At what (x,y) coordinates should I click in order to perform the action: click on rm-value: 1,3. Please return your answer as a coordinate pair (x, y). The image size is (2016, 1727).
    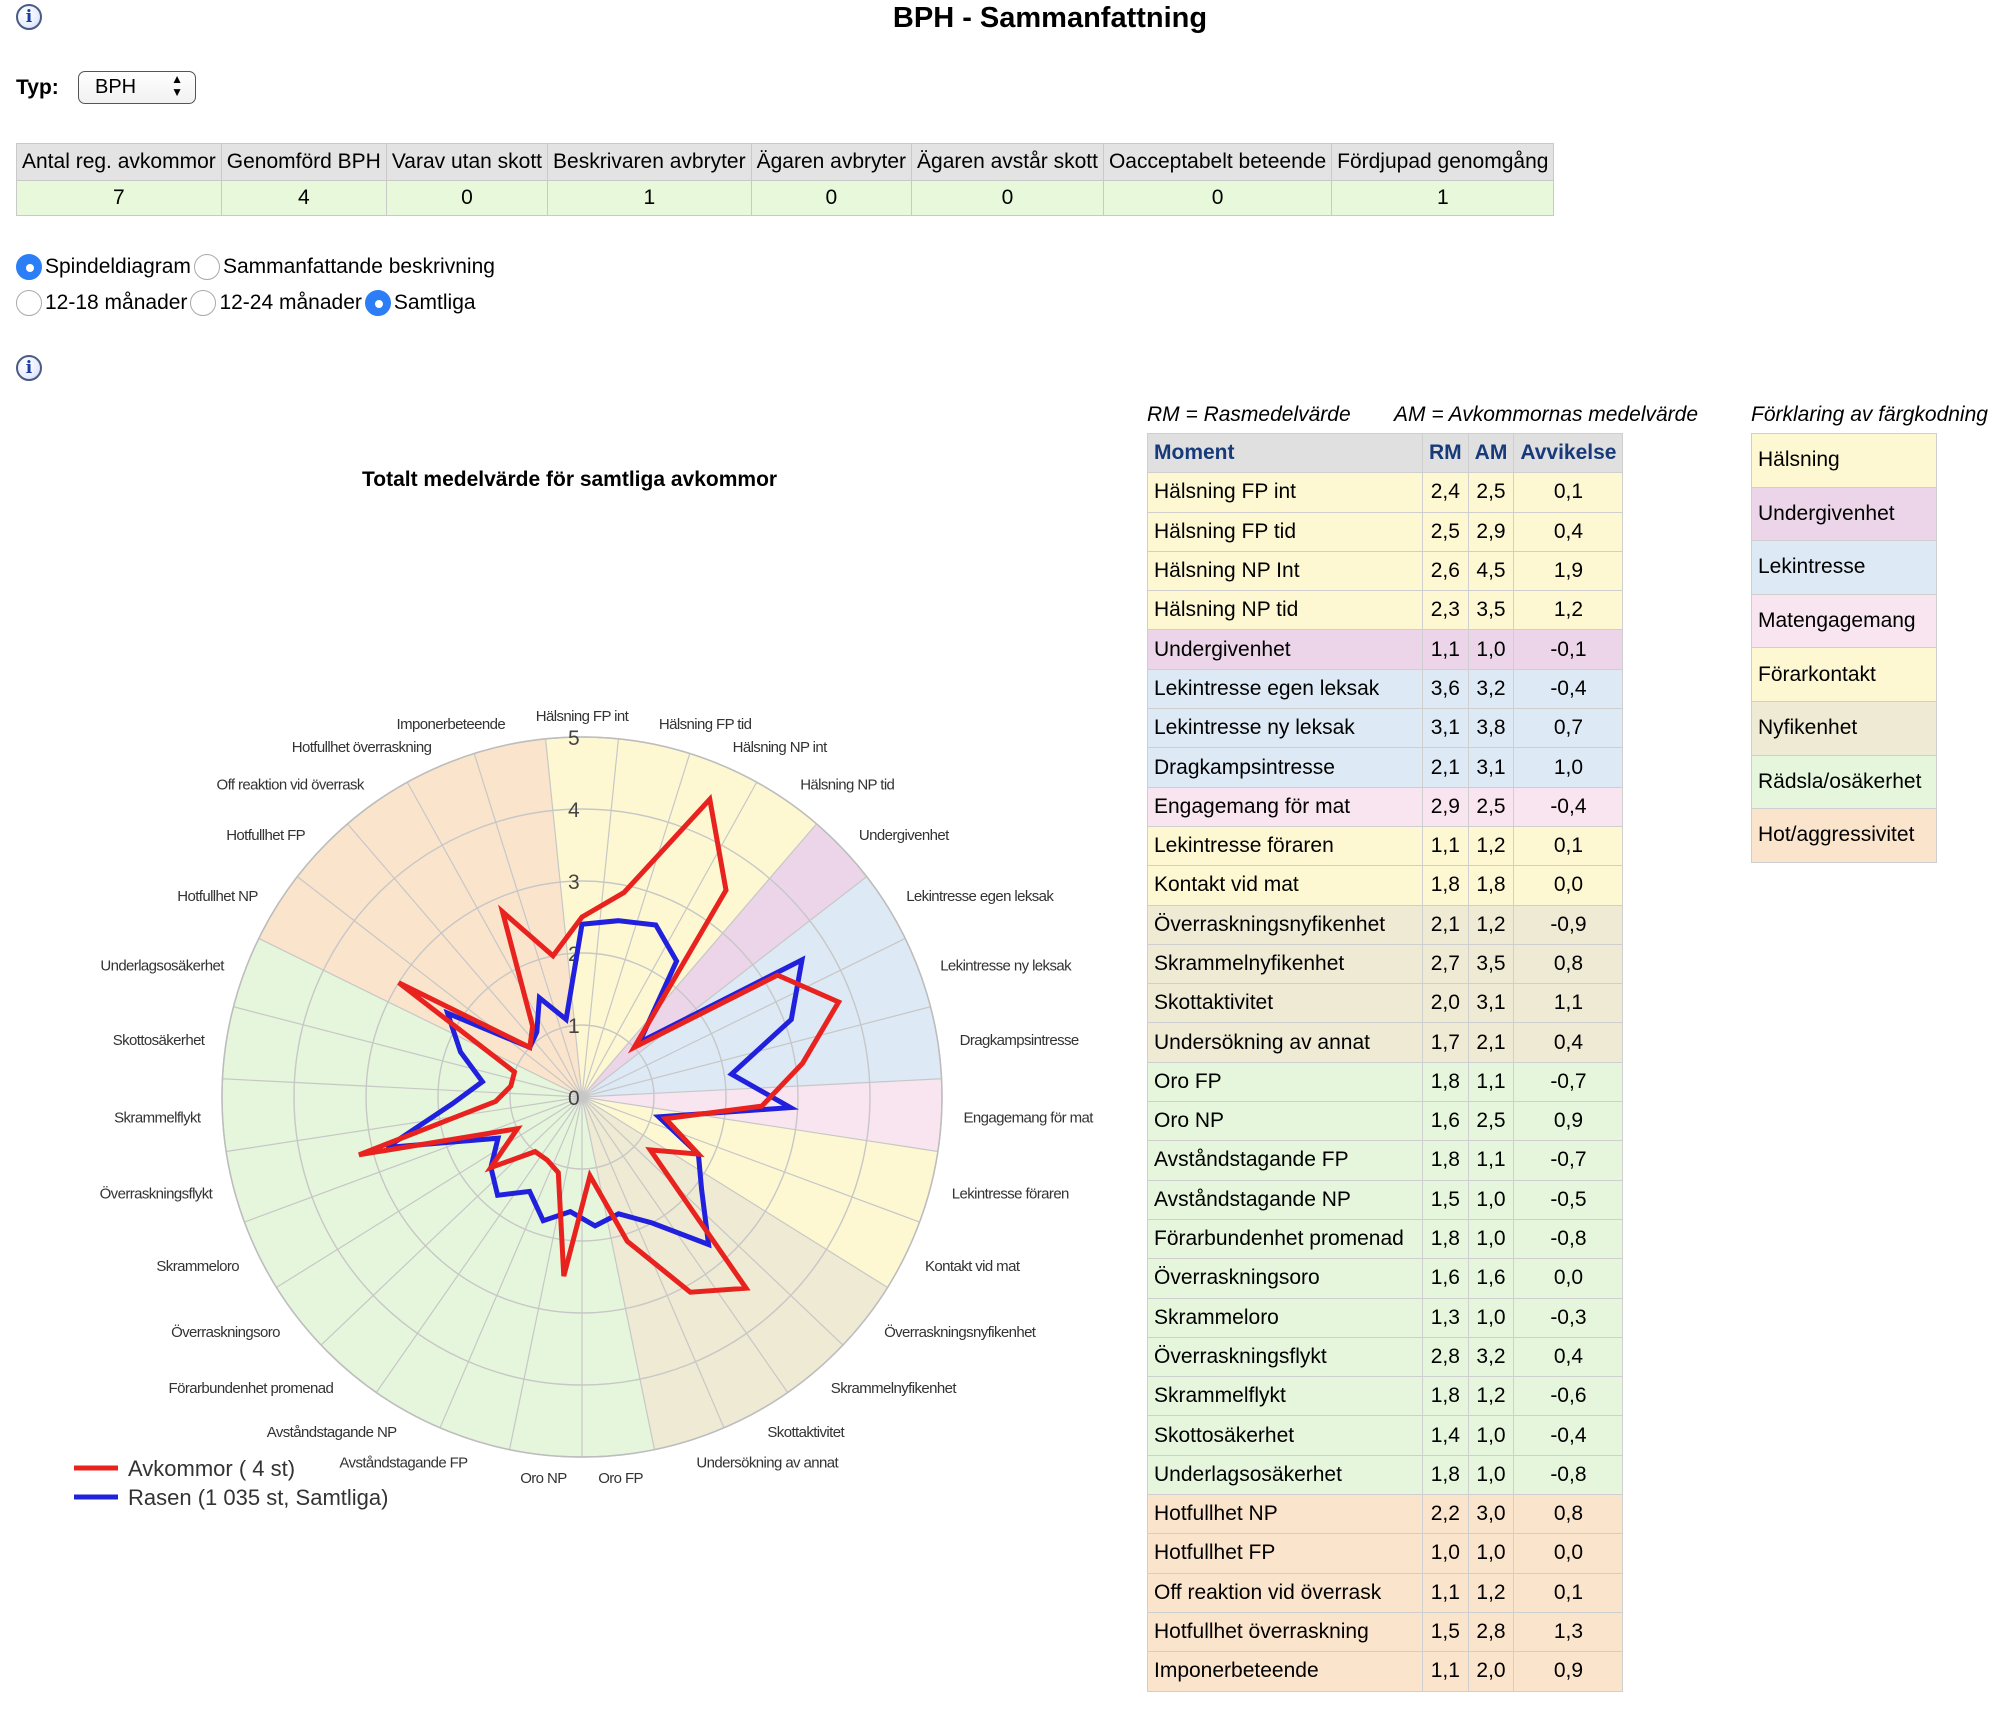
    Looking at the image, I should click on (1445, 1317).